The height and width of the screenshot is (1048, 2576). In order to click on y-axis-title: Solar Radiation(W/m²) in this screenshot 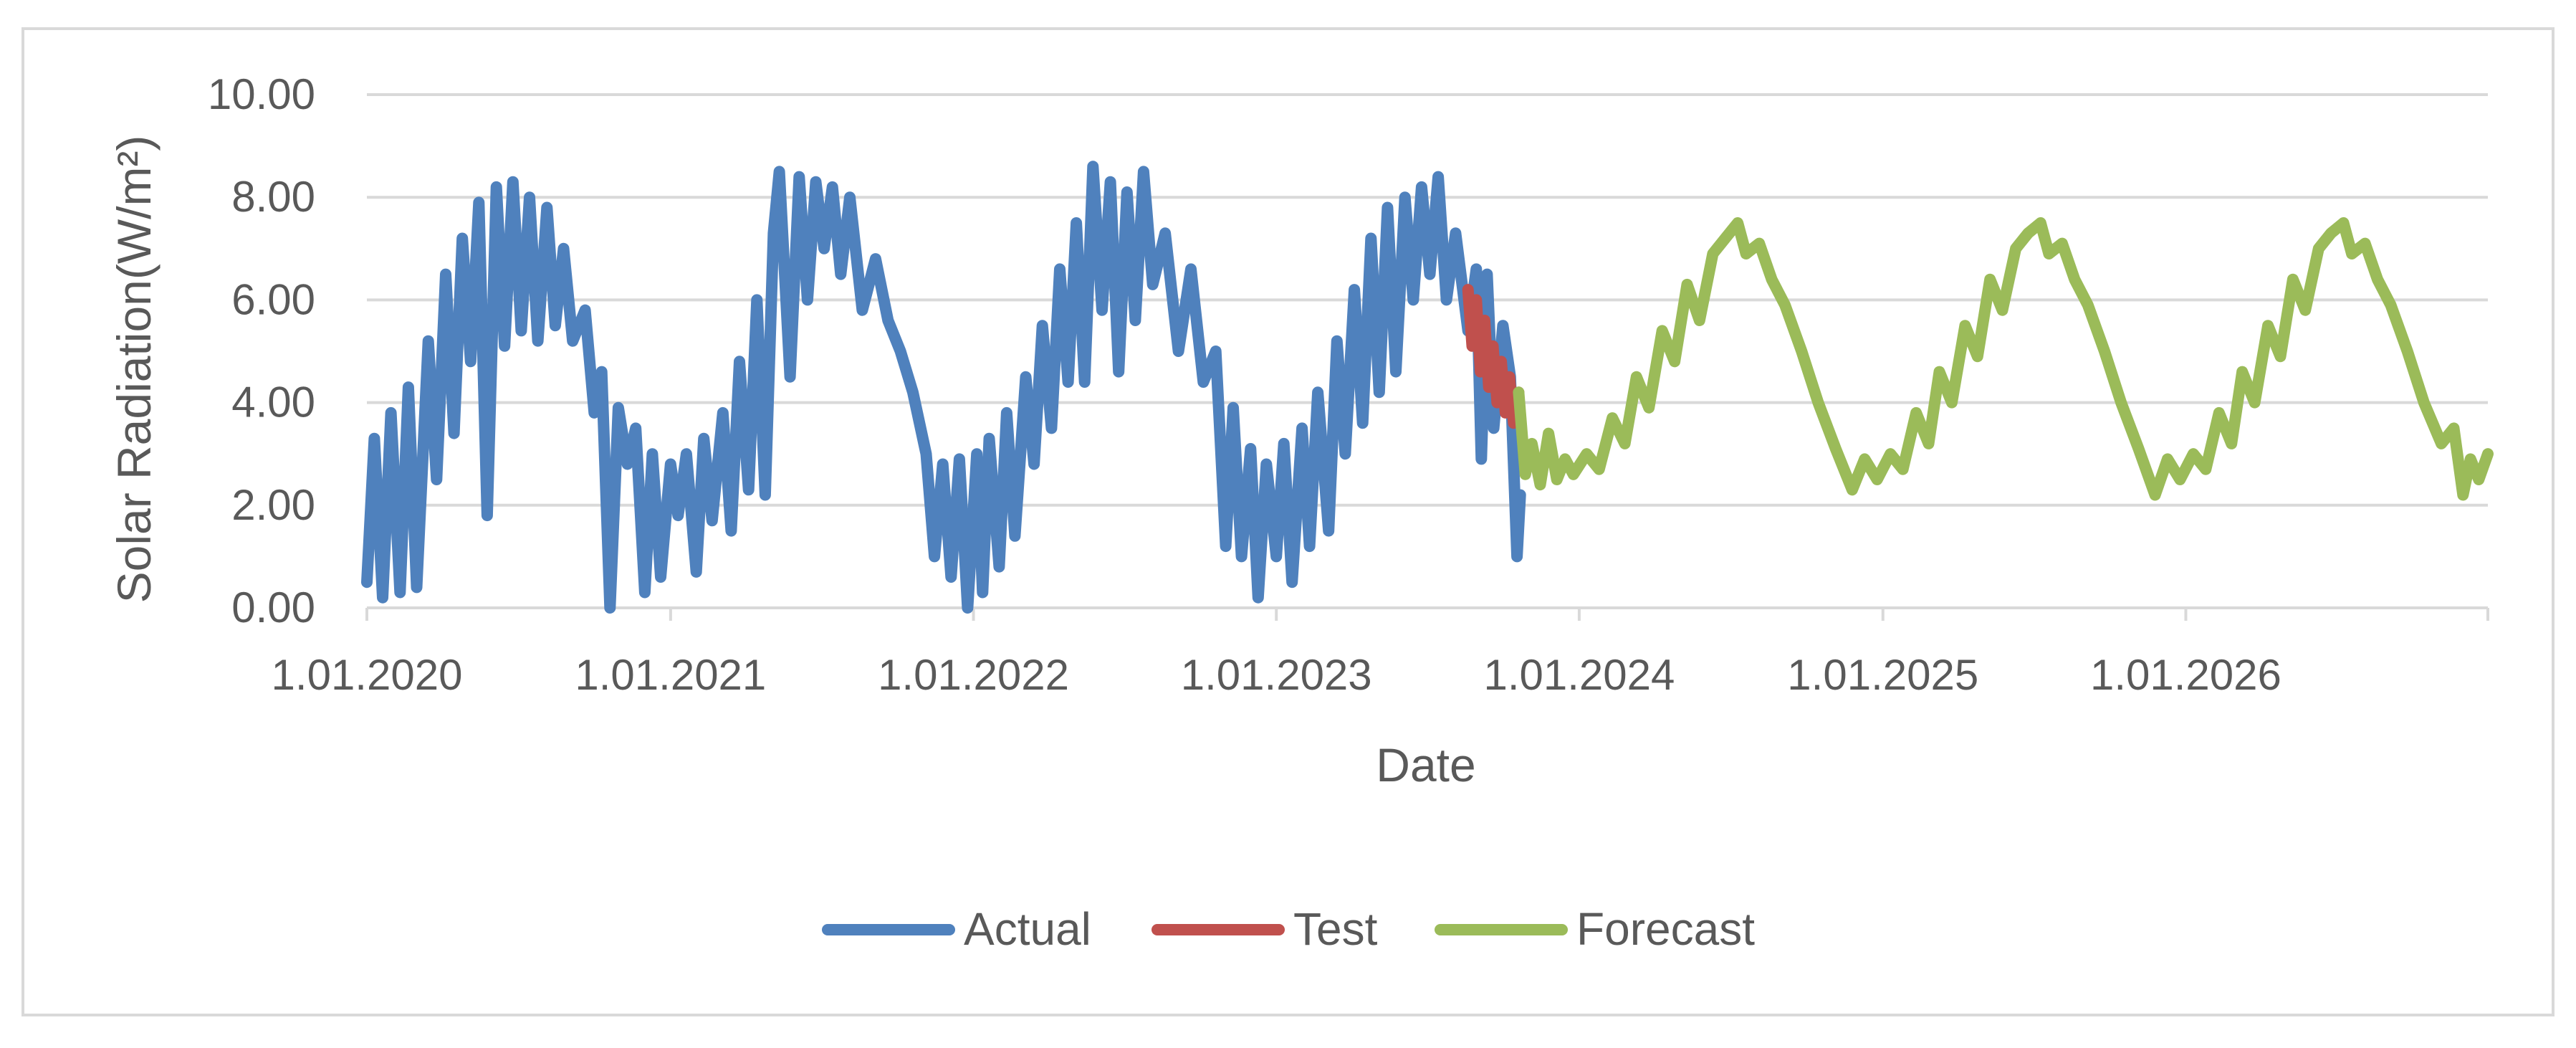, I will do `click(134, 369)`.